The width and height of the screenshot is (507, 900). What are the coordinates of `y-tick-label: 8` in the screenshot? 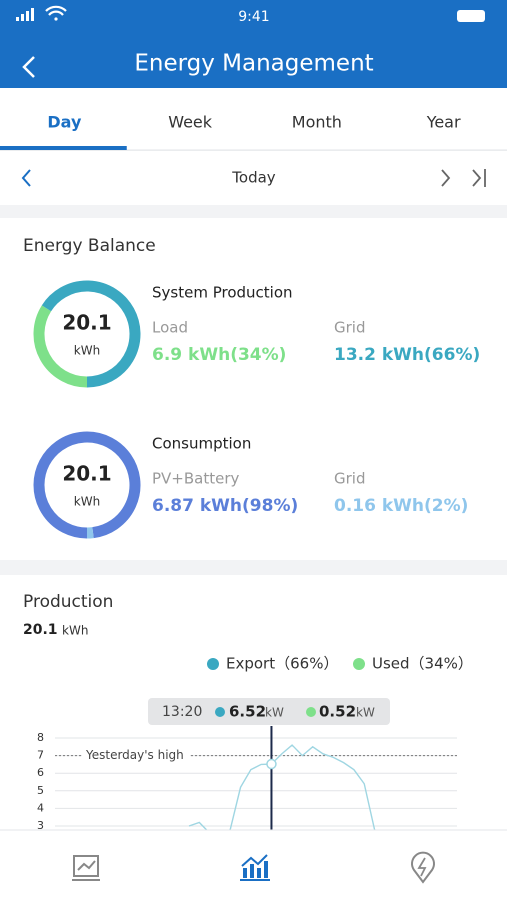 It's located at (40, 737).